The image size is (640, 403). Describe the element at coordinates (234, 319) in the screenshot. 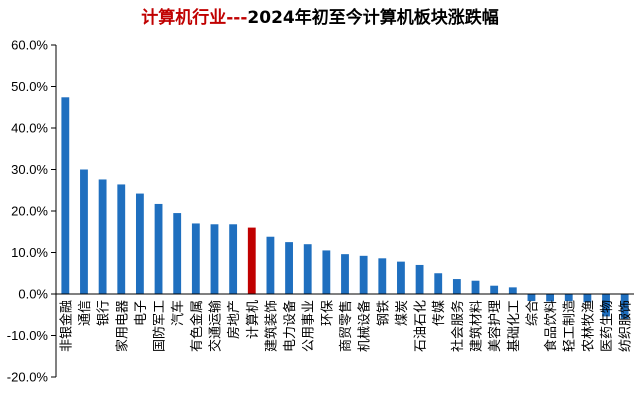

I see `category-label: 房地产` at that location.